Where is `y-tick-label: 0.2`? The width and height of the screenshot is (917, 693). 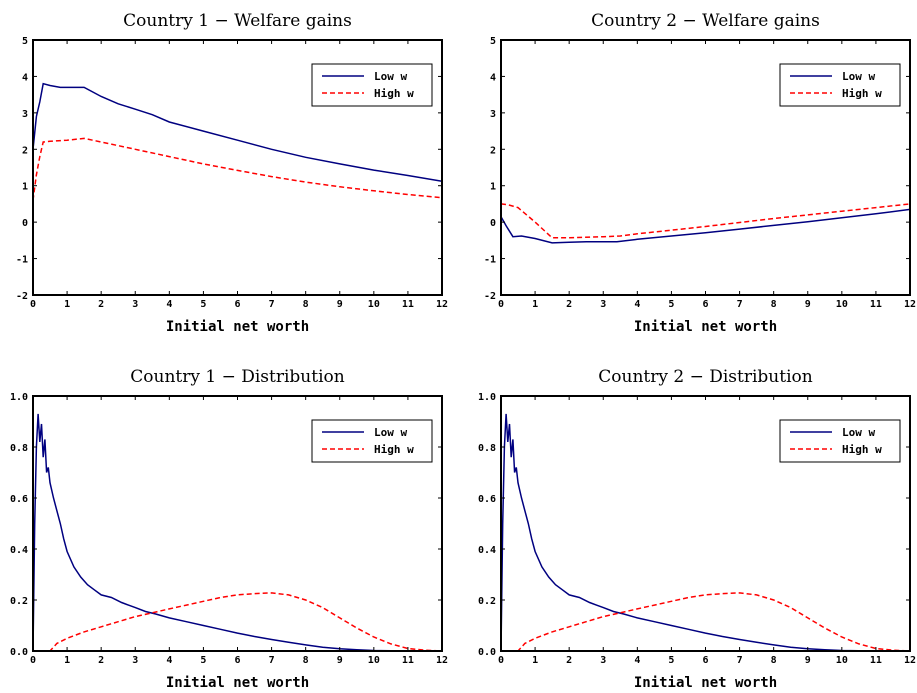
y-tick-label: 0.2 is located at coordinates (487, 601).